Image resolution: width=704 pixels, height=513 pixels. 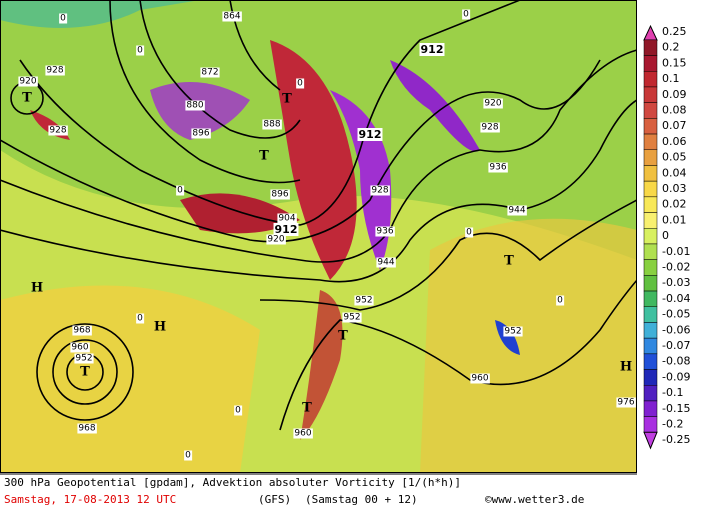 I want to click on colorbar-label: 0.25, so click(x=674, y=31).